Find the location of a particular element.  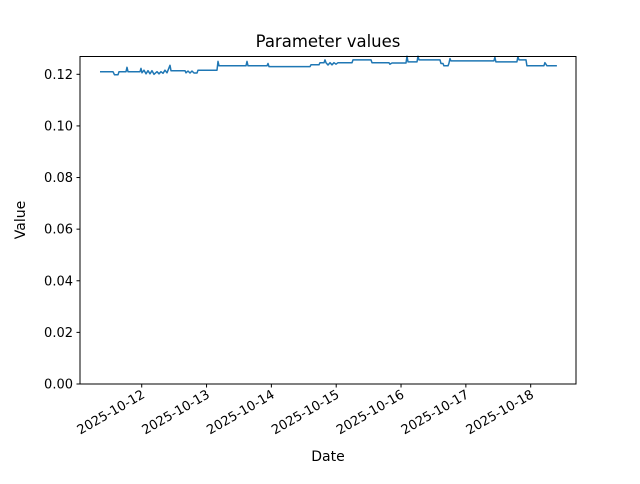

x-tick-label: 2025-10-14 is located at coordinates (240, 412).